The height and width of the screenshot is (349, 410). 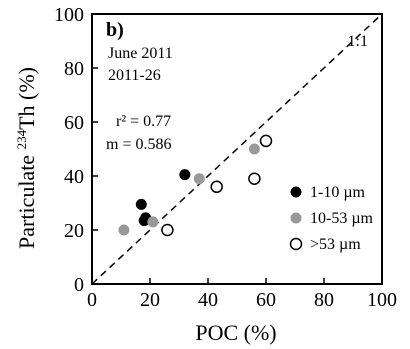 What do you see at coordinates (26, 158) in the screenshot?
I see `y-axis-title: Particulate 234Th (%)` at bounding box center [26, 158].